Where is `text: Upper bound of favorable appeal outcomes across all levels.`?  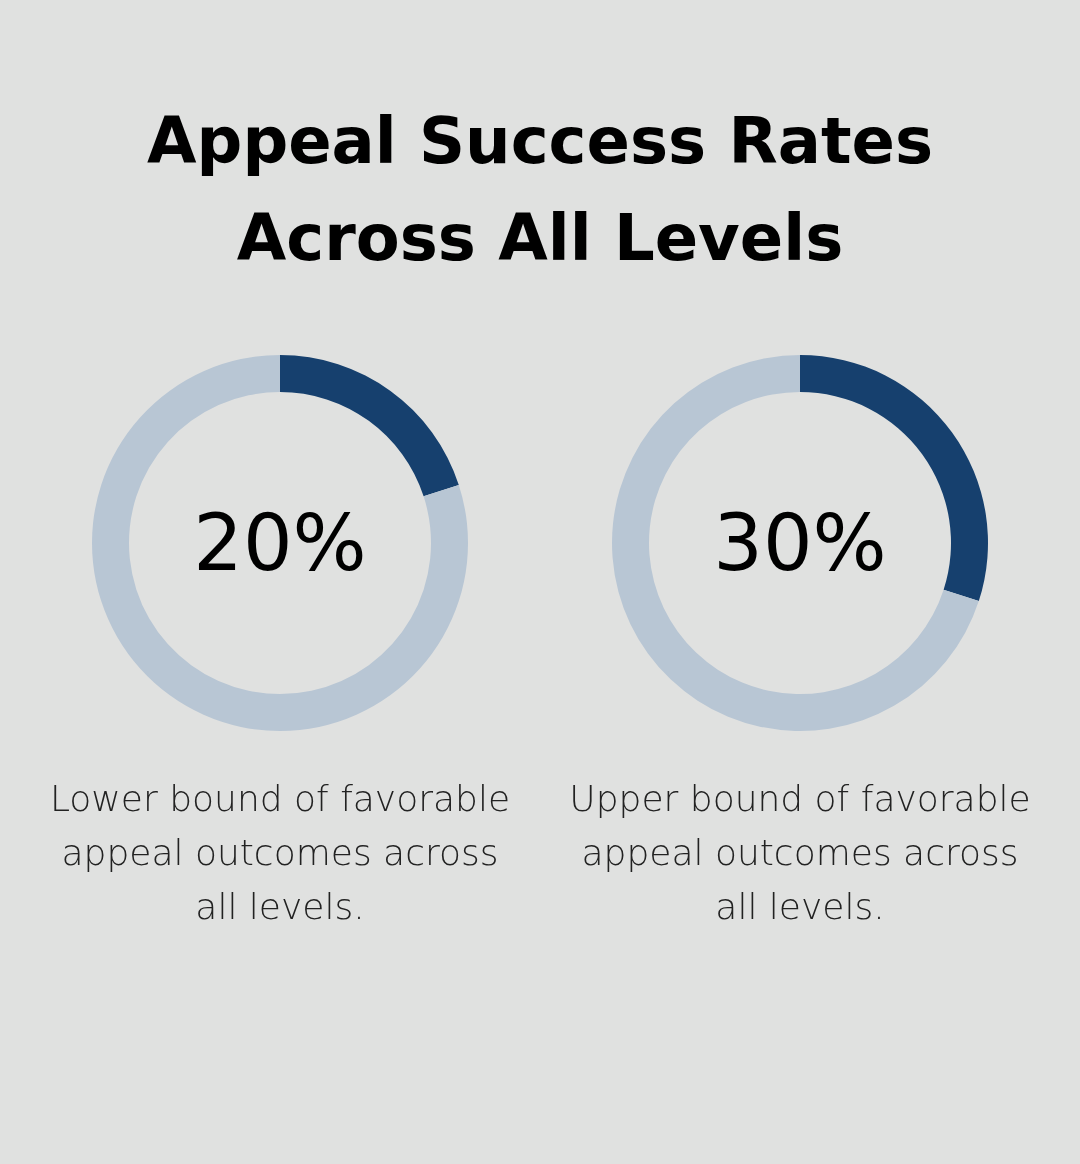 text: Upper bound of favorable appeal outcomes across all levels. is located at coordinates (800, 852).